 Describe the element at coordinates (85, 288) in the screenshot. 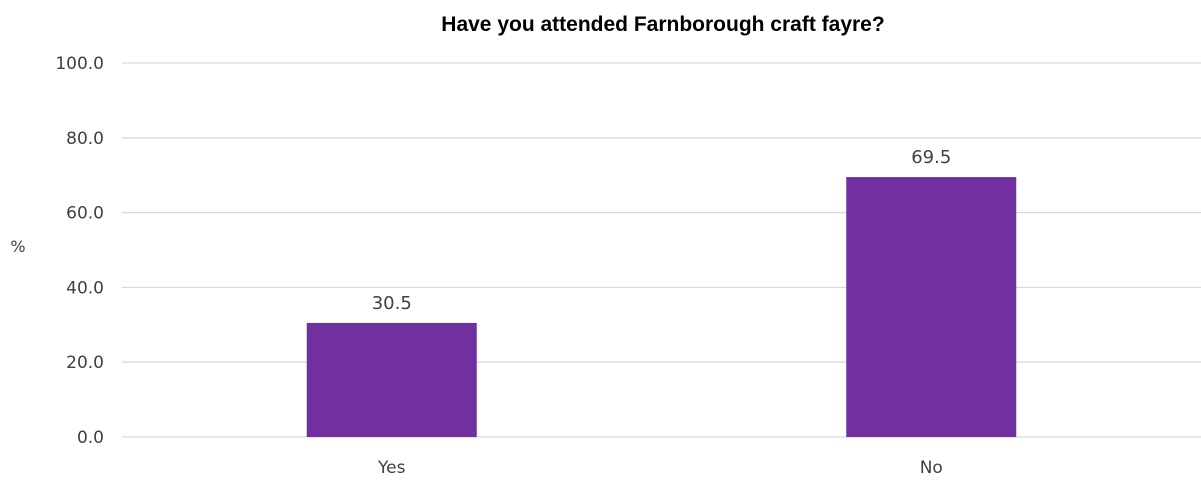

I see `y-tick-label: 40.0` at that location.